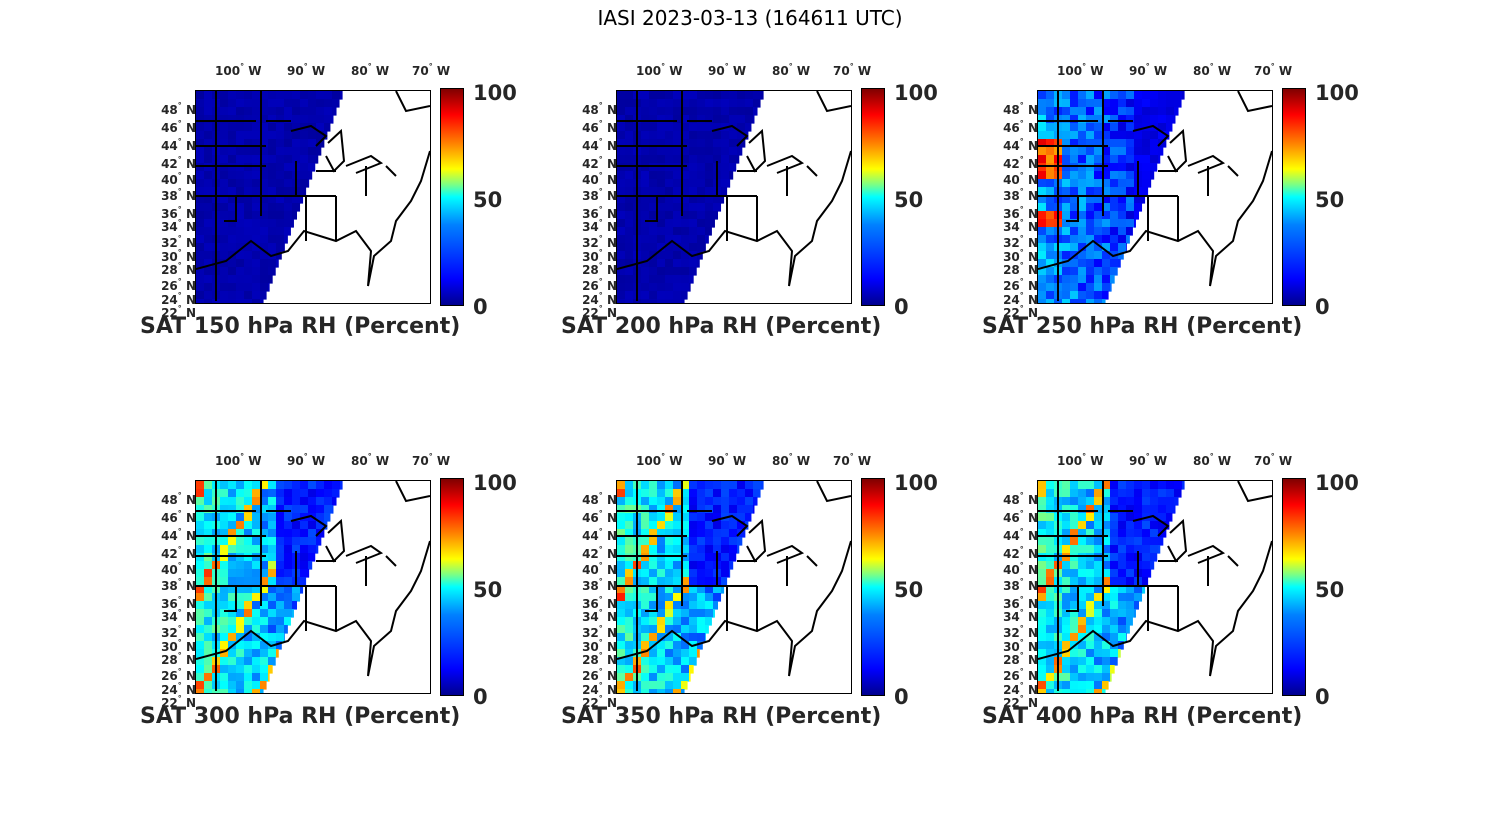 Image resolution: width=1500 pixels, height=825 pixels. What do you see at coordinates (727, 460) in the screenshot?
I see `lon-tick-label: 90° W` at bounding box center [727, 460].